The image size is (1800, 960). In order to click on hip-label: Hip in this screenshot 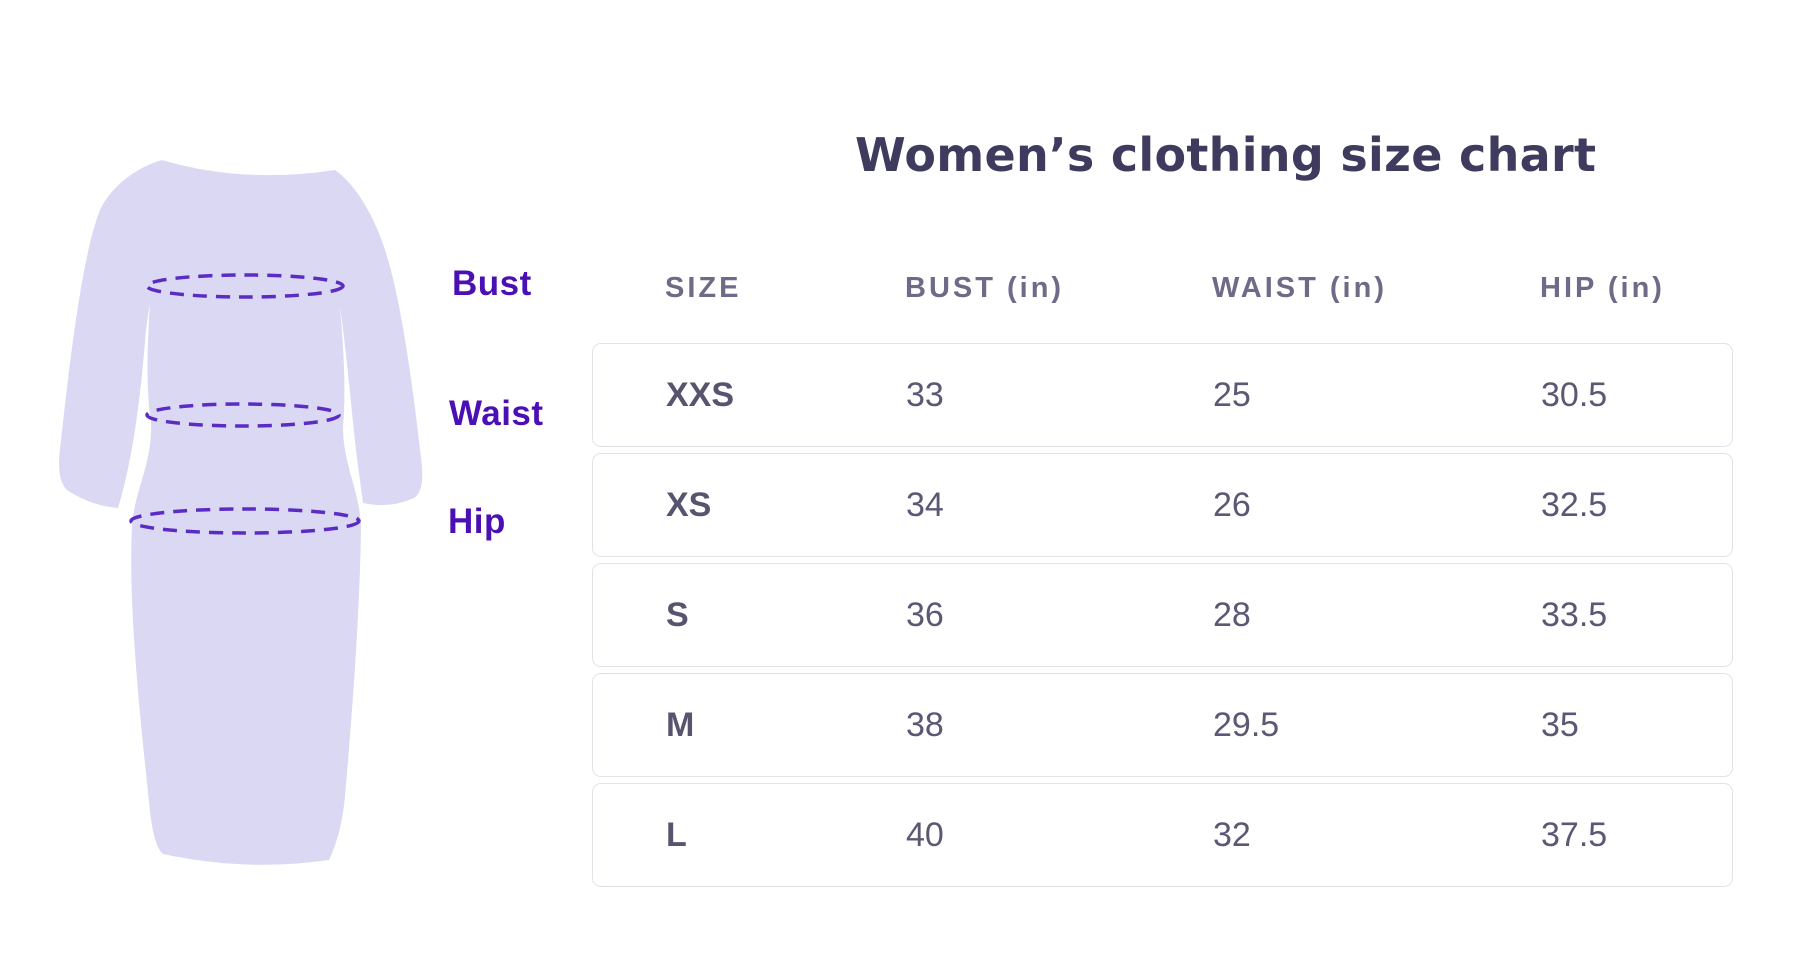, I will do `click(477, 521)`.